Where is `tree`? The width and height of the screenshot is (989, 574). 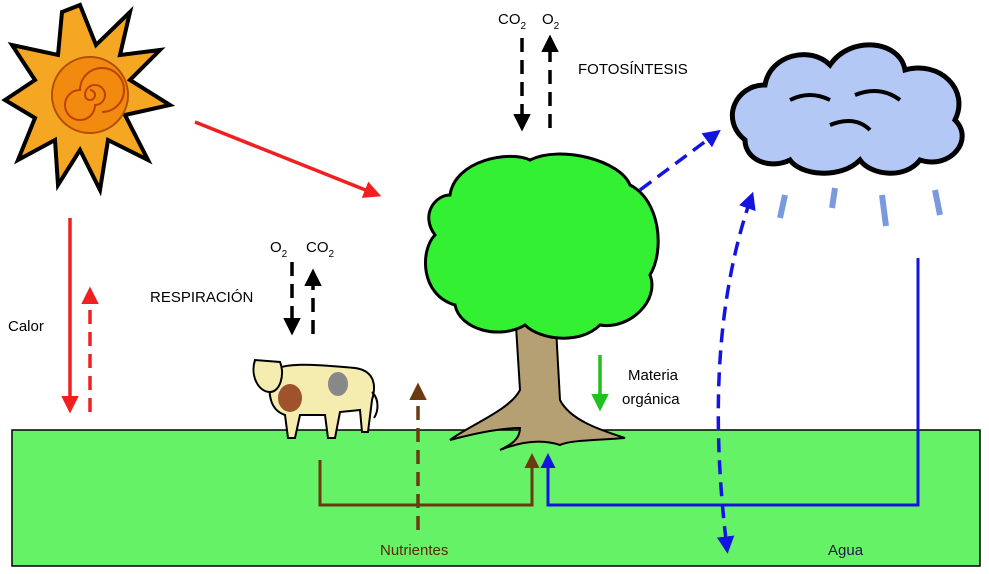
tree is located at coordinates (542, 301).